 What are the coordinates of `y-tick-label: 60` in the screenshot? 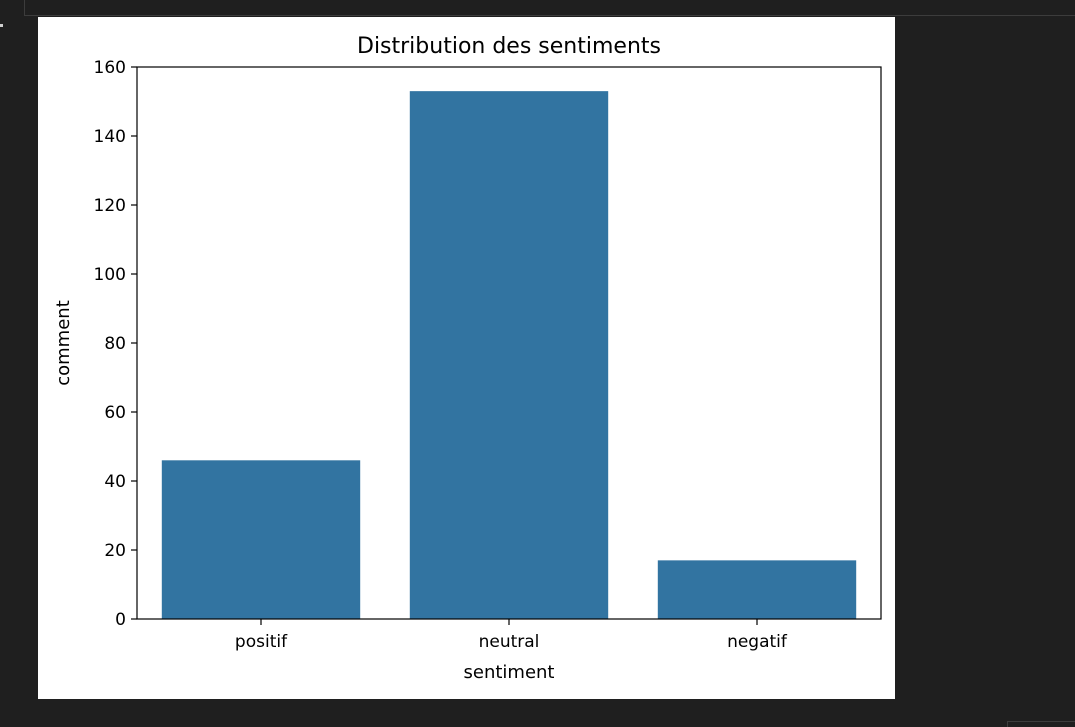 It's located at (115, 413).